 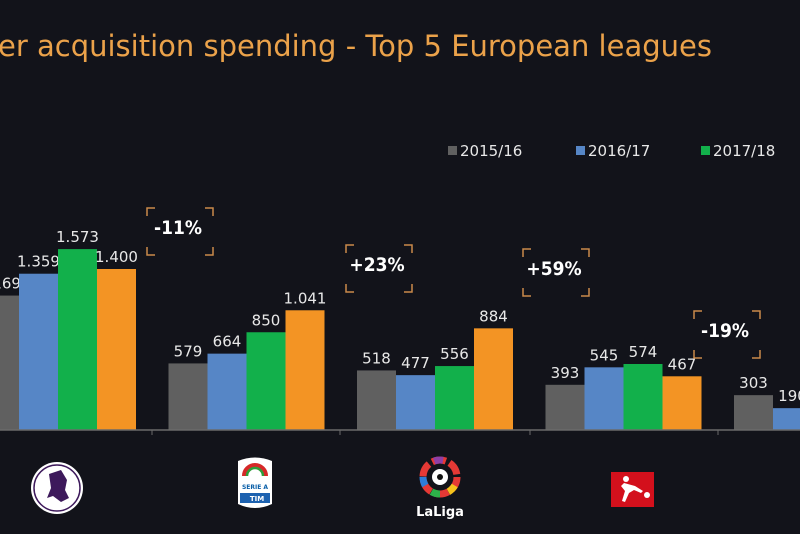 What do you see at coordinates (553, 269) in the screenshot?
I see `change-percent: +59%` at bounding box center [553, 269].